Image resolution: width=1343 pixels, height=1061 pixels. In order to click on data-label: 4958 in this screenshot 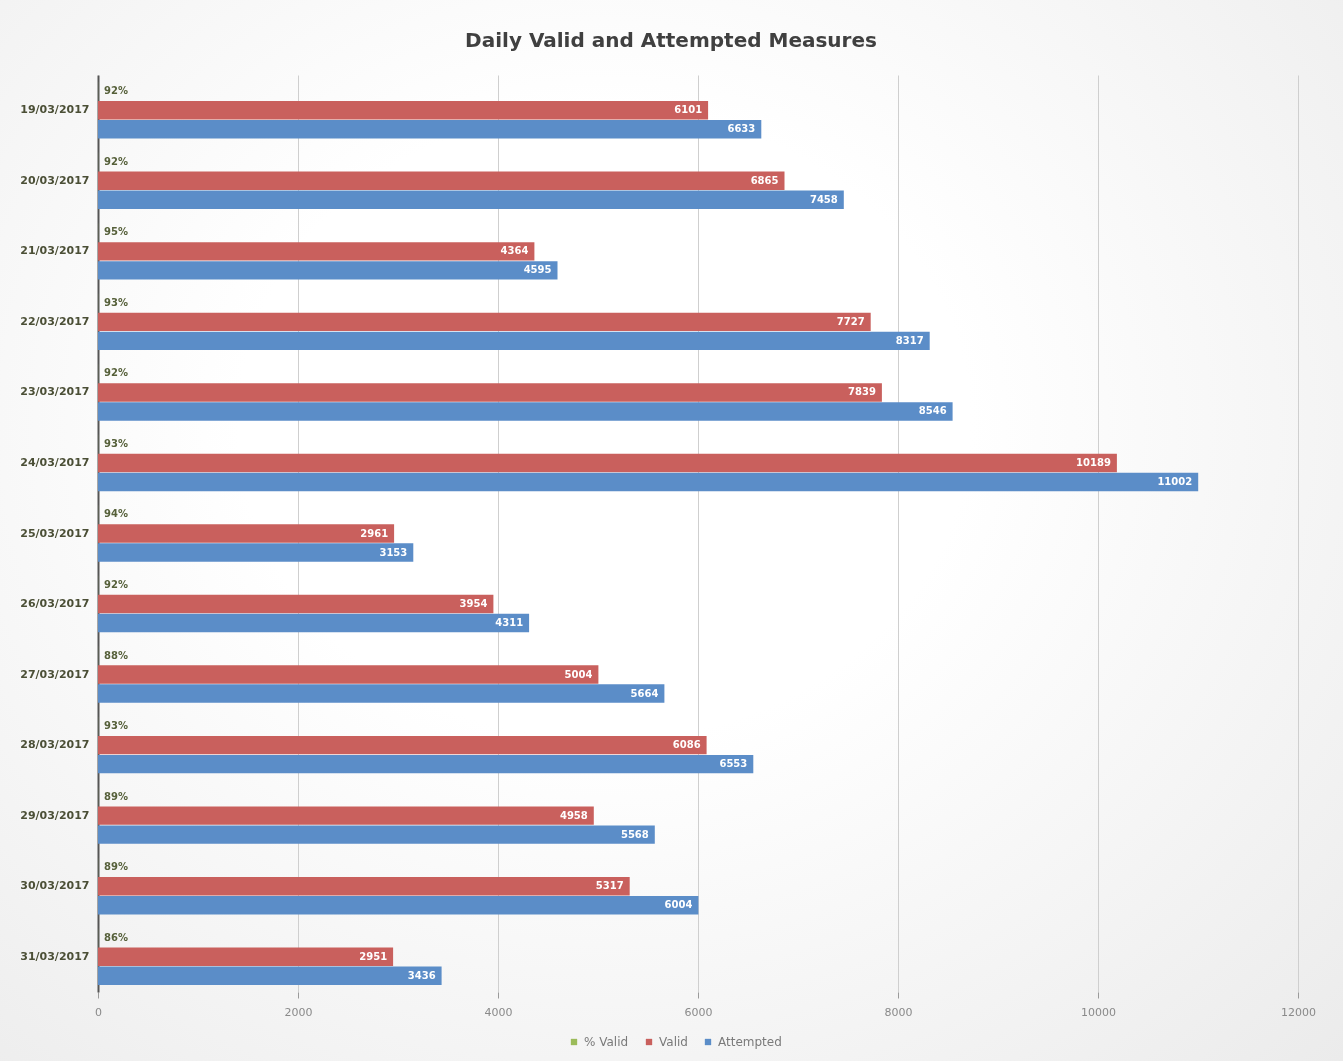, I will do `click(573, 815)`.